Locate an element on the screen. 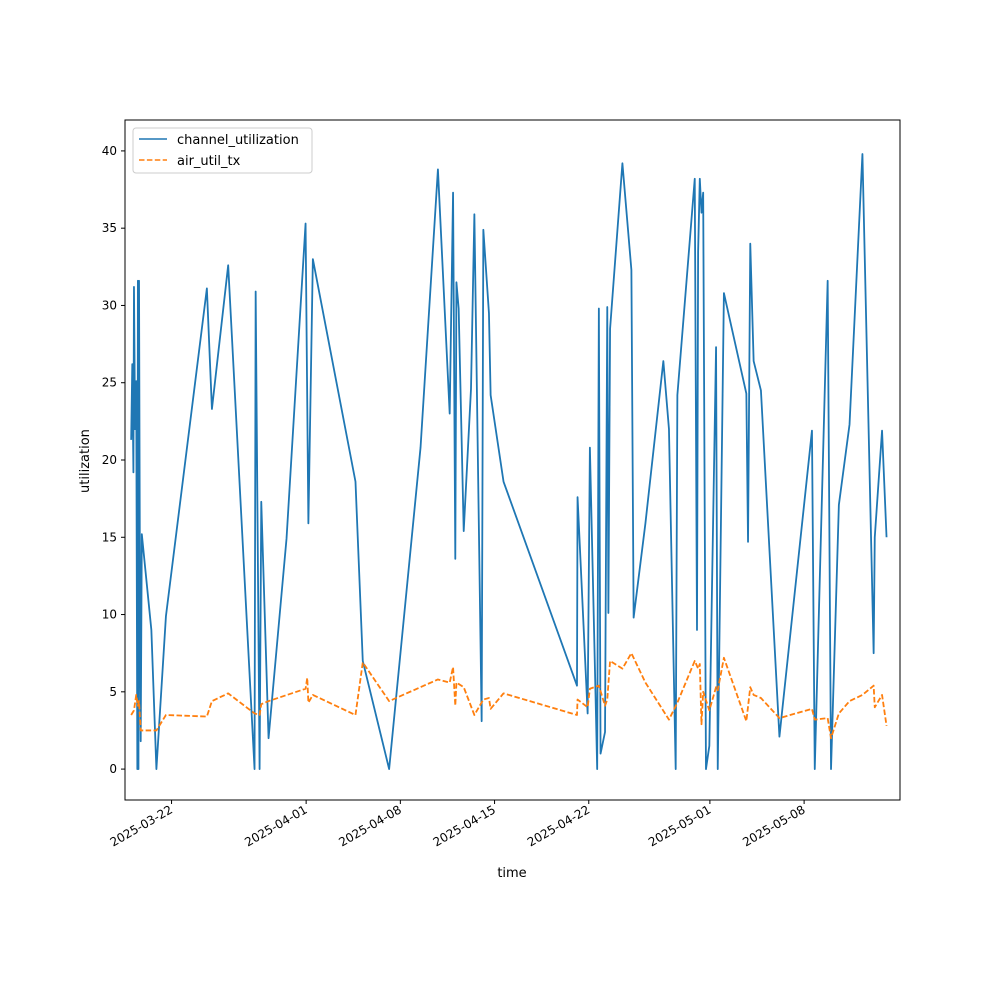  y-tick-label: 15 is located at coordinates (109, 537).